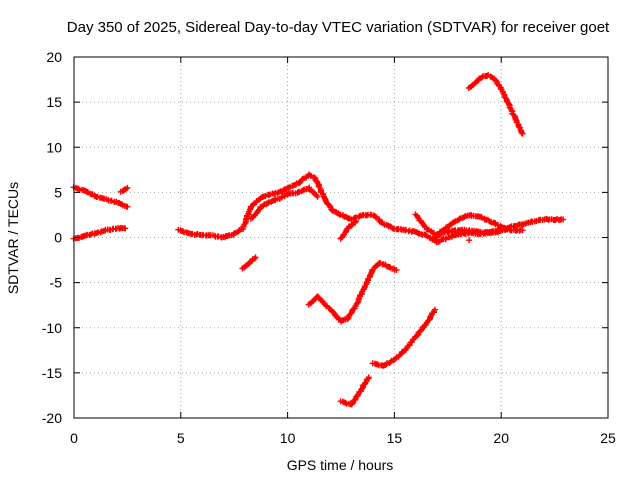 The width and height of the screenshot is (640, 480). What do you see at coordinates (501, 438) in the screenshot?
I see `x-tick-label: 20` at bounding box center [501, 438].